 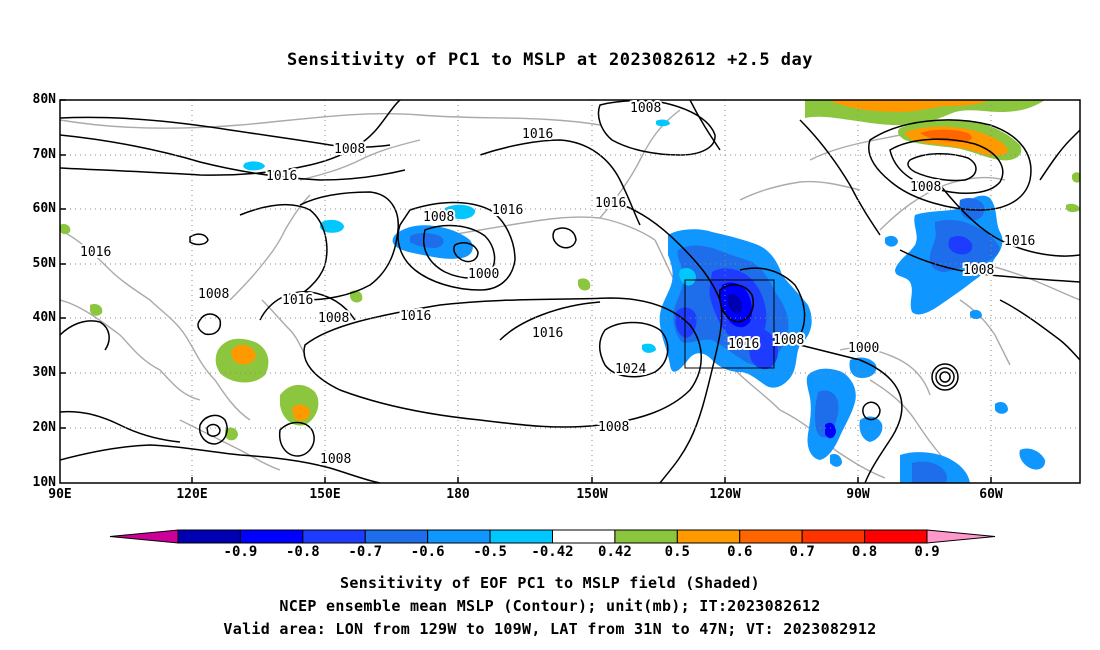 I want to click on lat-label-10n: 10N, so click(x=44, y=482).